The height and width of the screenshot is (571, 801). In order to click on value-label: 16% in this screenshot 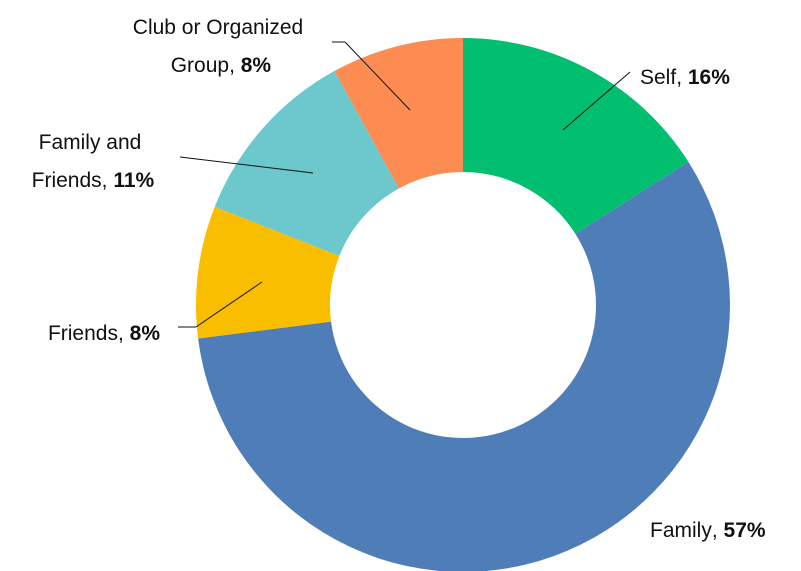, I will do `click(709, 77)`.